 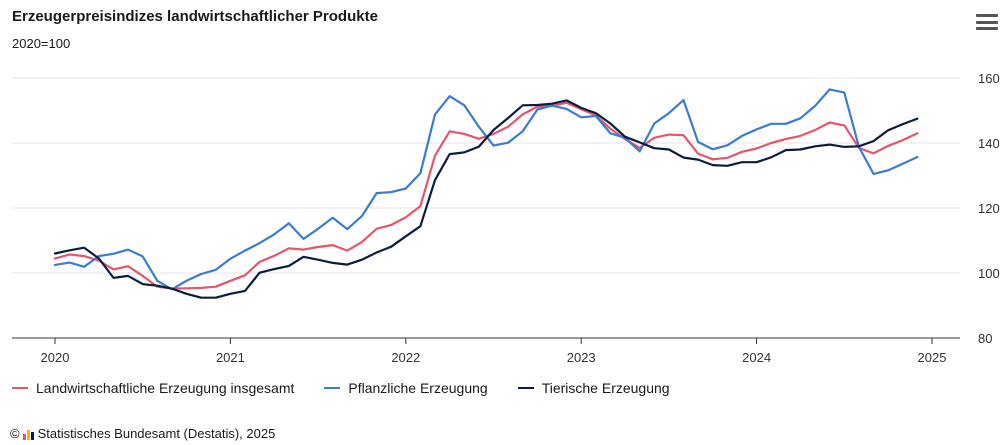 What do you see at coordinates (405, 357) in the screenshot?
I see `x-tick-label: 2022` at bounding box center [405, 357].